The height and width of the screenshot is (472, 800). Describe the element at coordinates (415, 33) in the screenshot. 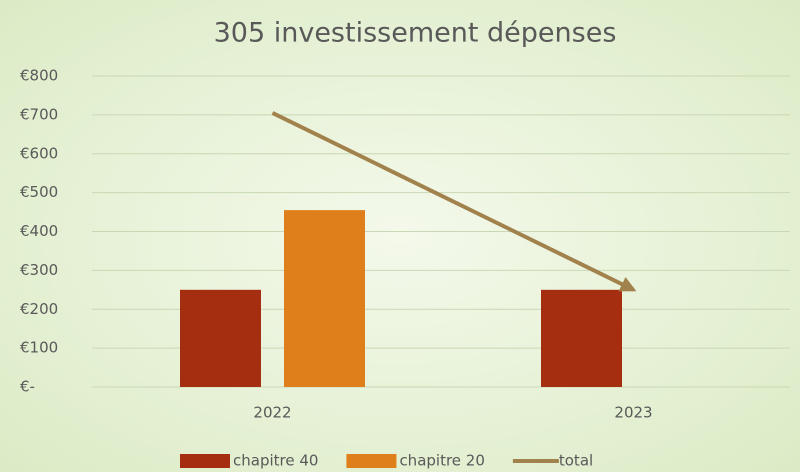

I see `chart-title: 305 investissement dépenses` at that location.